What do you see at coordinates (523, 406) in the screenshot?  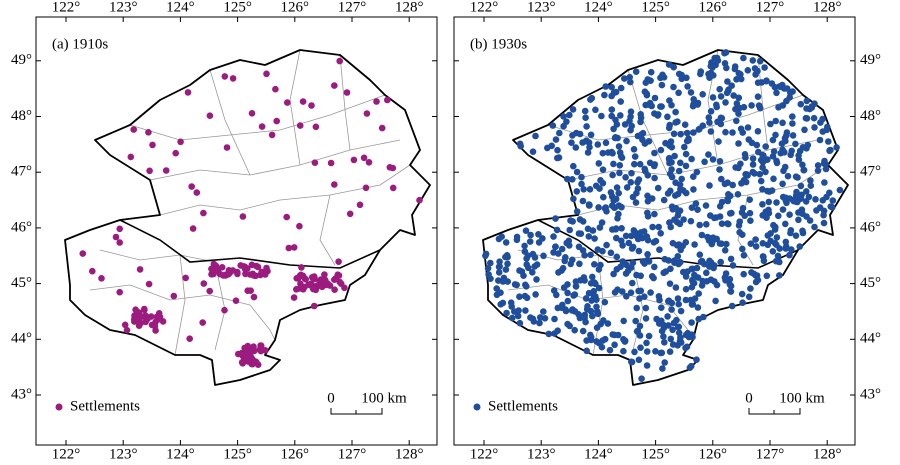 I see `legend-label: Settlements` at bounding box center [523, 406].